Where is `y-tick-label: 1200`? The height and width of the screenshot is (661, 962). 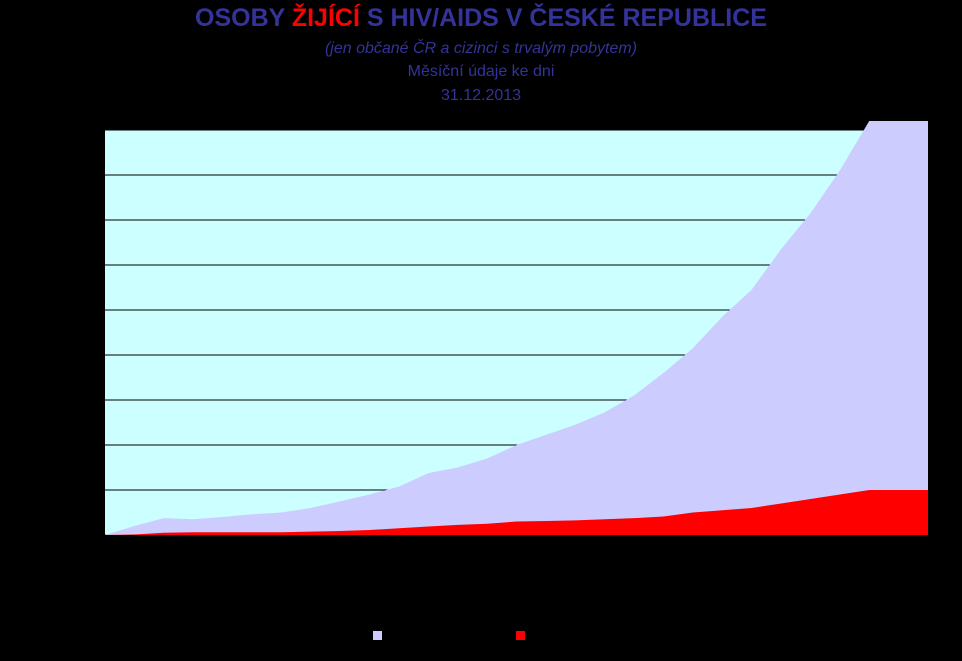 y-tick-label: 1200 is located at coordinates (80, 264).